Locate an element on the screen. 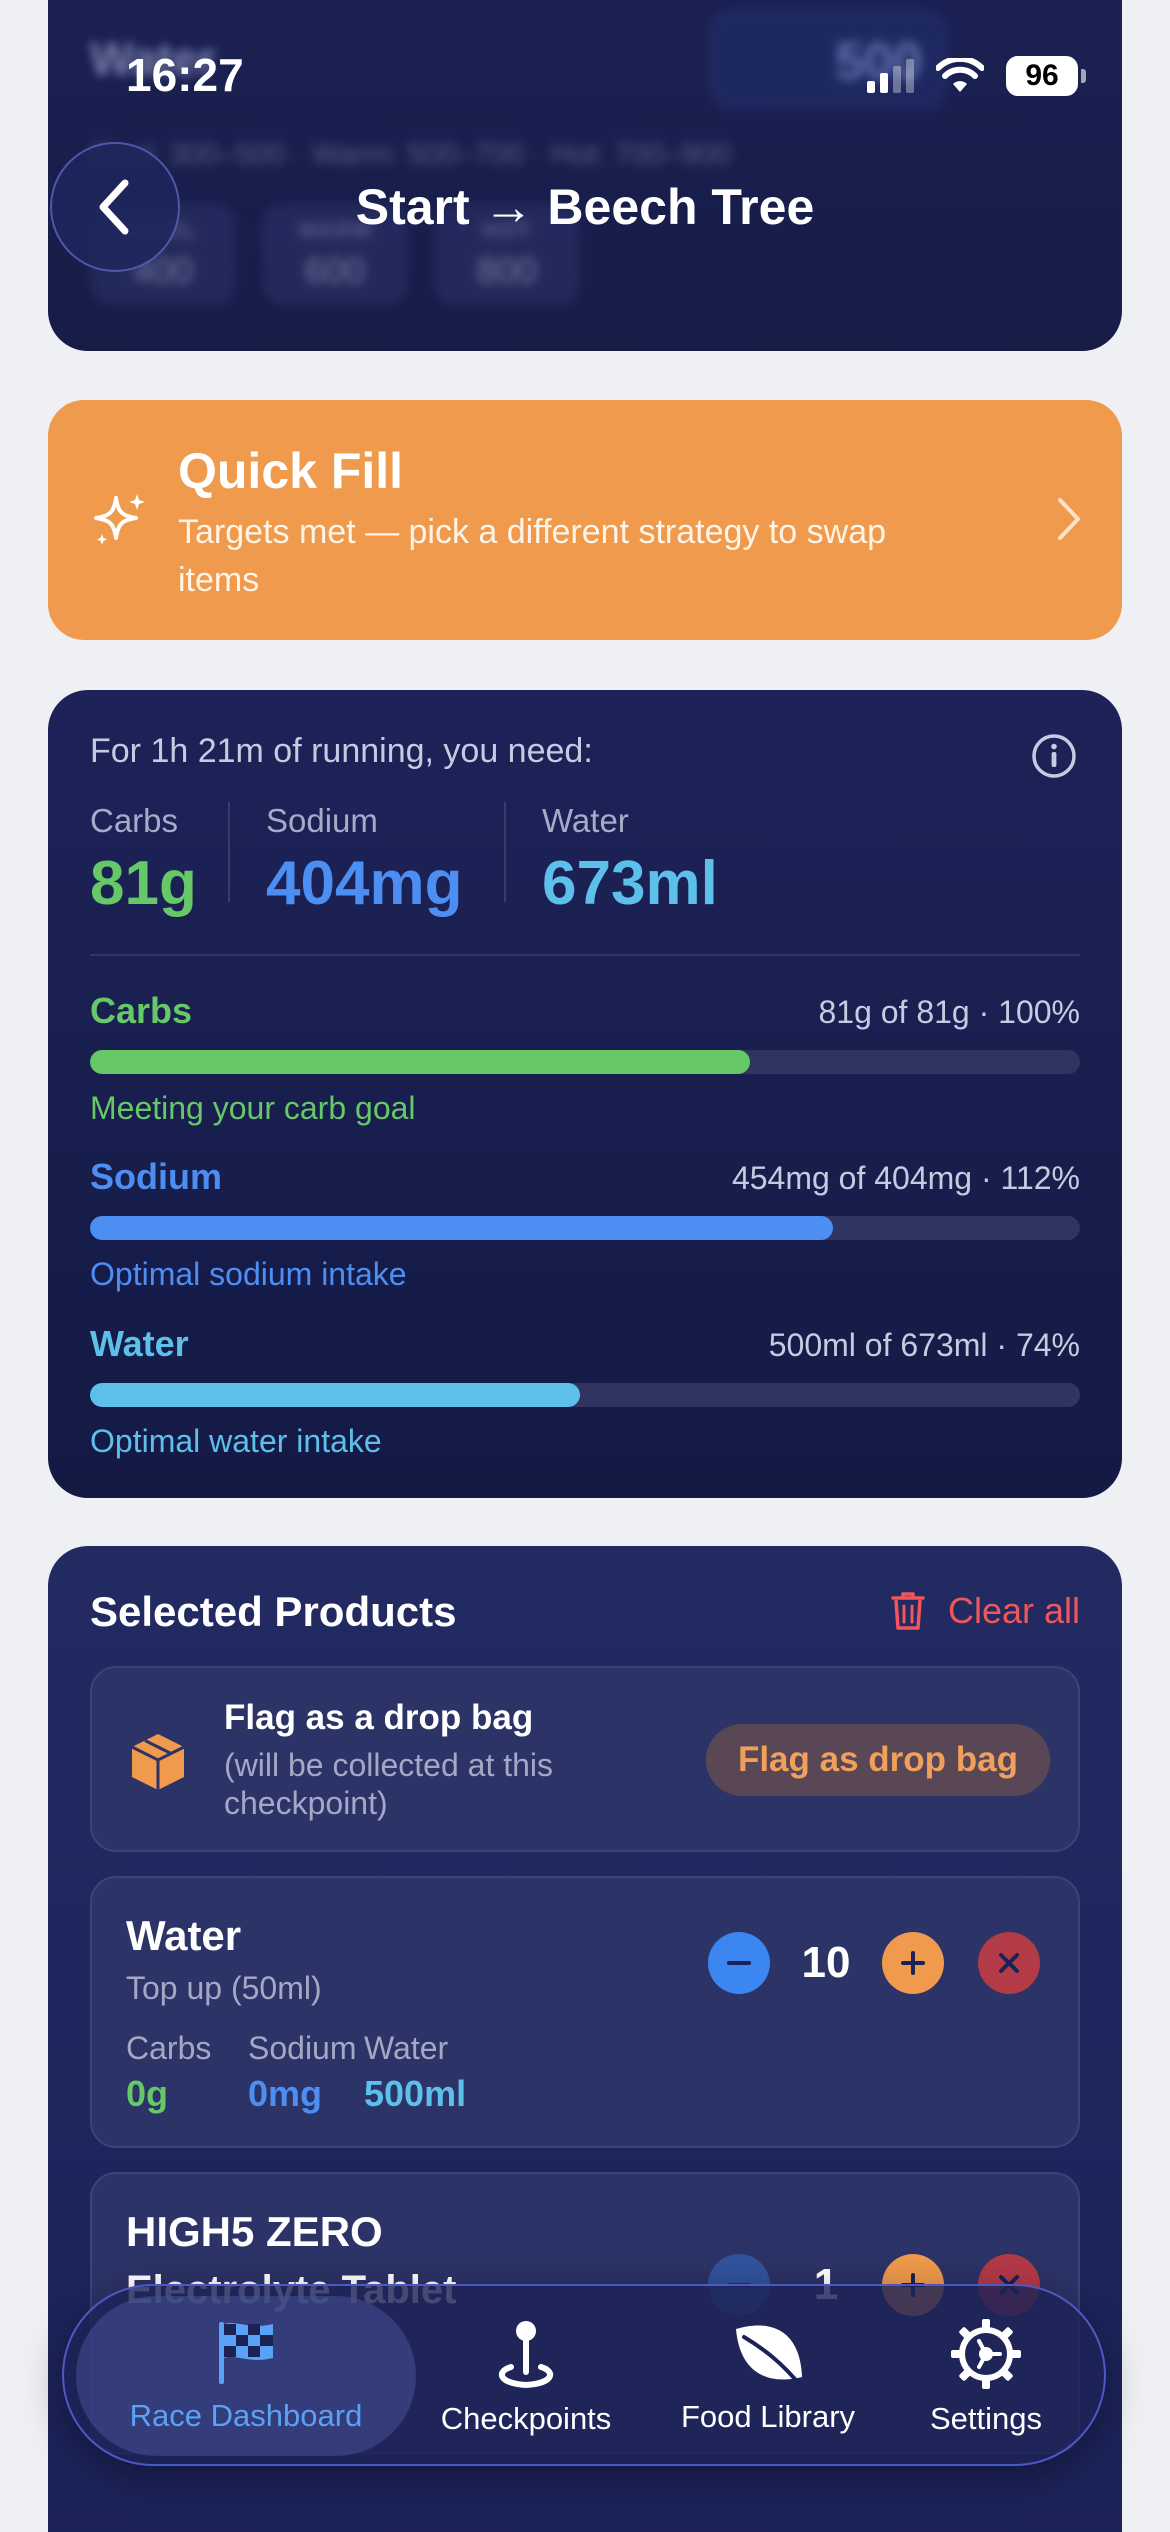 Image resolution: width=1170 pixels, height=2532 pixels. tab-race-dashboard: Race Dashboard is located at coordinates (246, 2376).